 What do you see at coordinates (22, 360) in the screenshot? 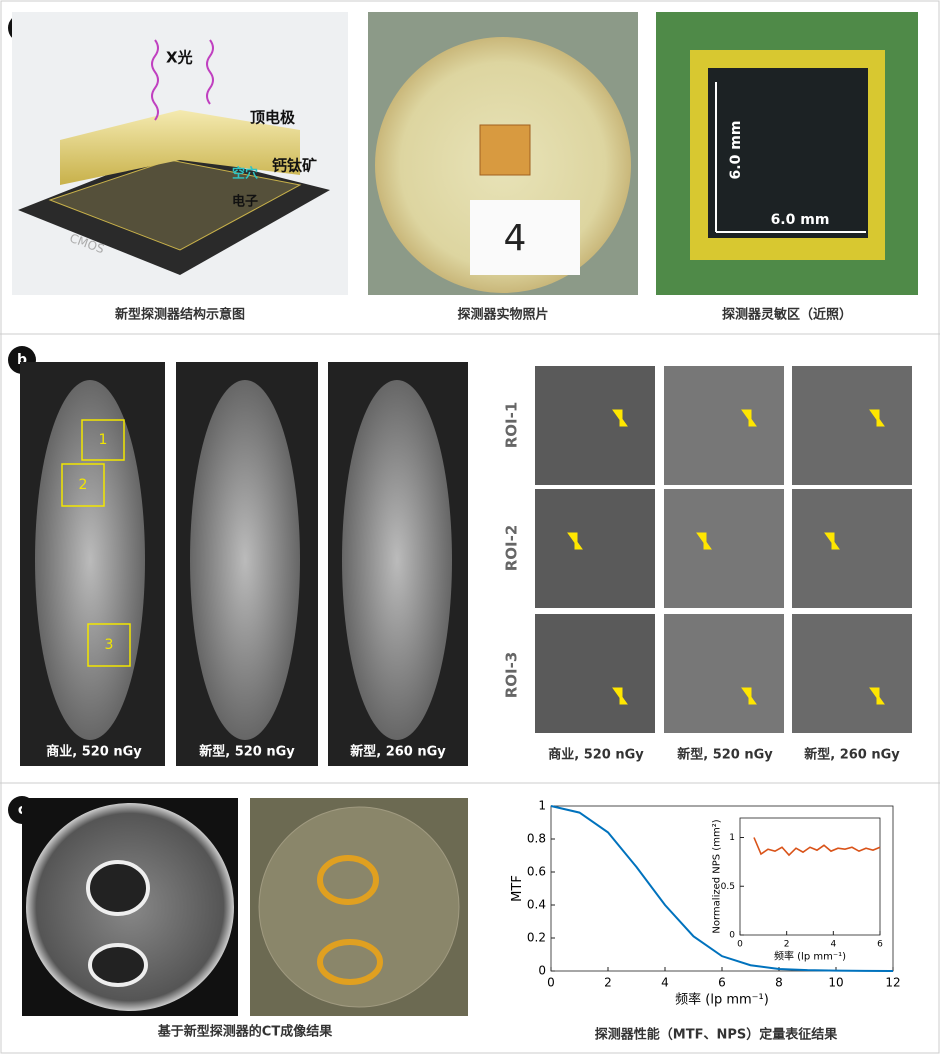
I see `panel-label: b` at bounding box center [22, 360].